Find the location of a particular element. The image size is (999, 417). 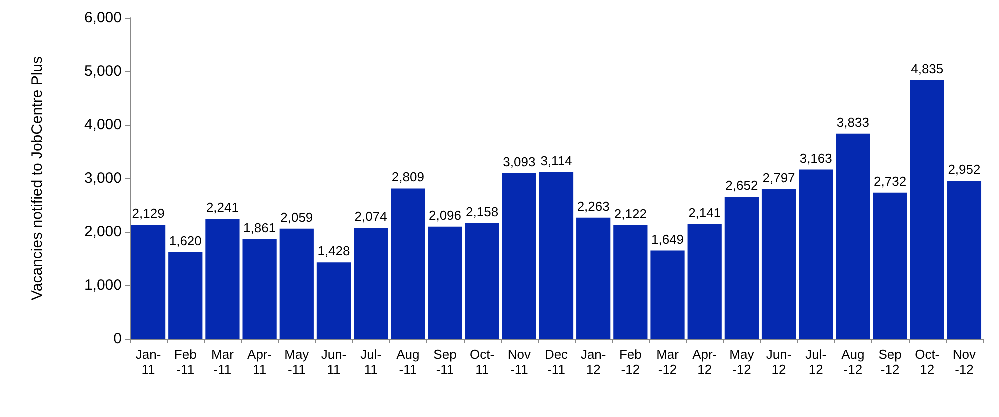

x-tick-label: Oct- 12 is located at coordinates (927, 362).